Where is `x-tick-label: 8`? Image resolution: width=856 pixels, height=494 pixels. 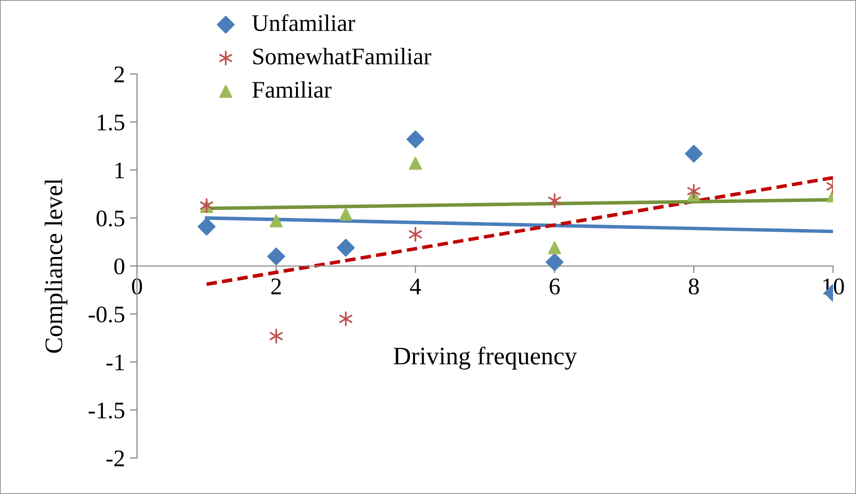
x-tick-label: 8 is located at coordinates (693, 286).